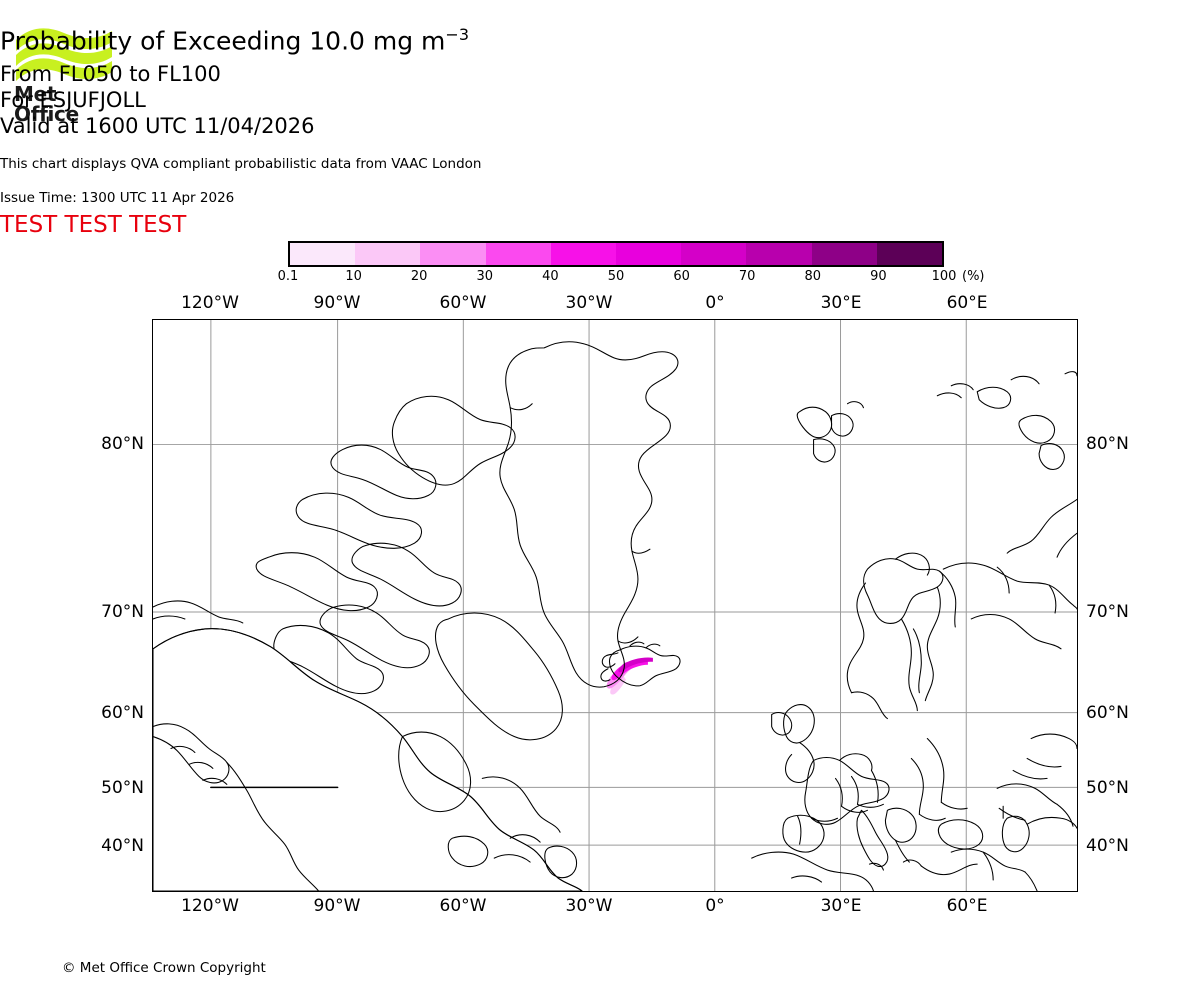 Image resolution: width=1200 pixels, height=1000 pixels. Describe the element at coordinates (337, 906) in the screenshot. I see `lon-label-bottom-1: 90°W` at that location.